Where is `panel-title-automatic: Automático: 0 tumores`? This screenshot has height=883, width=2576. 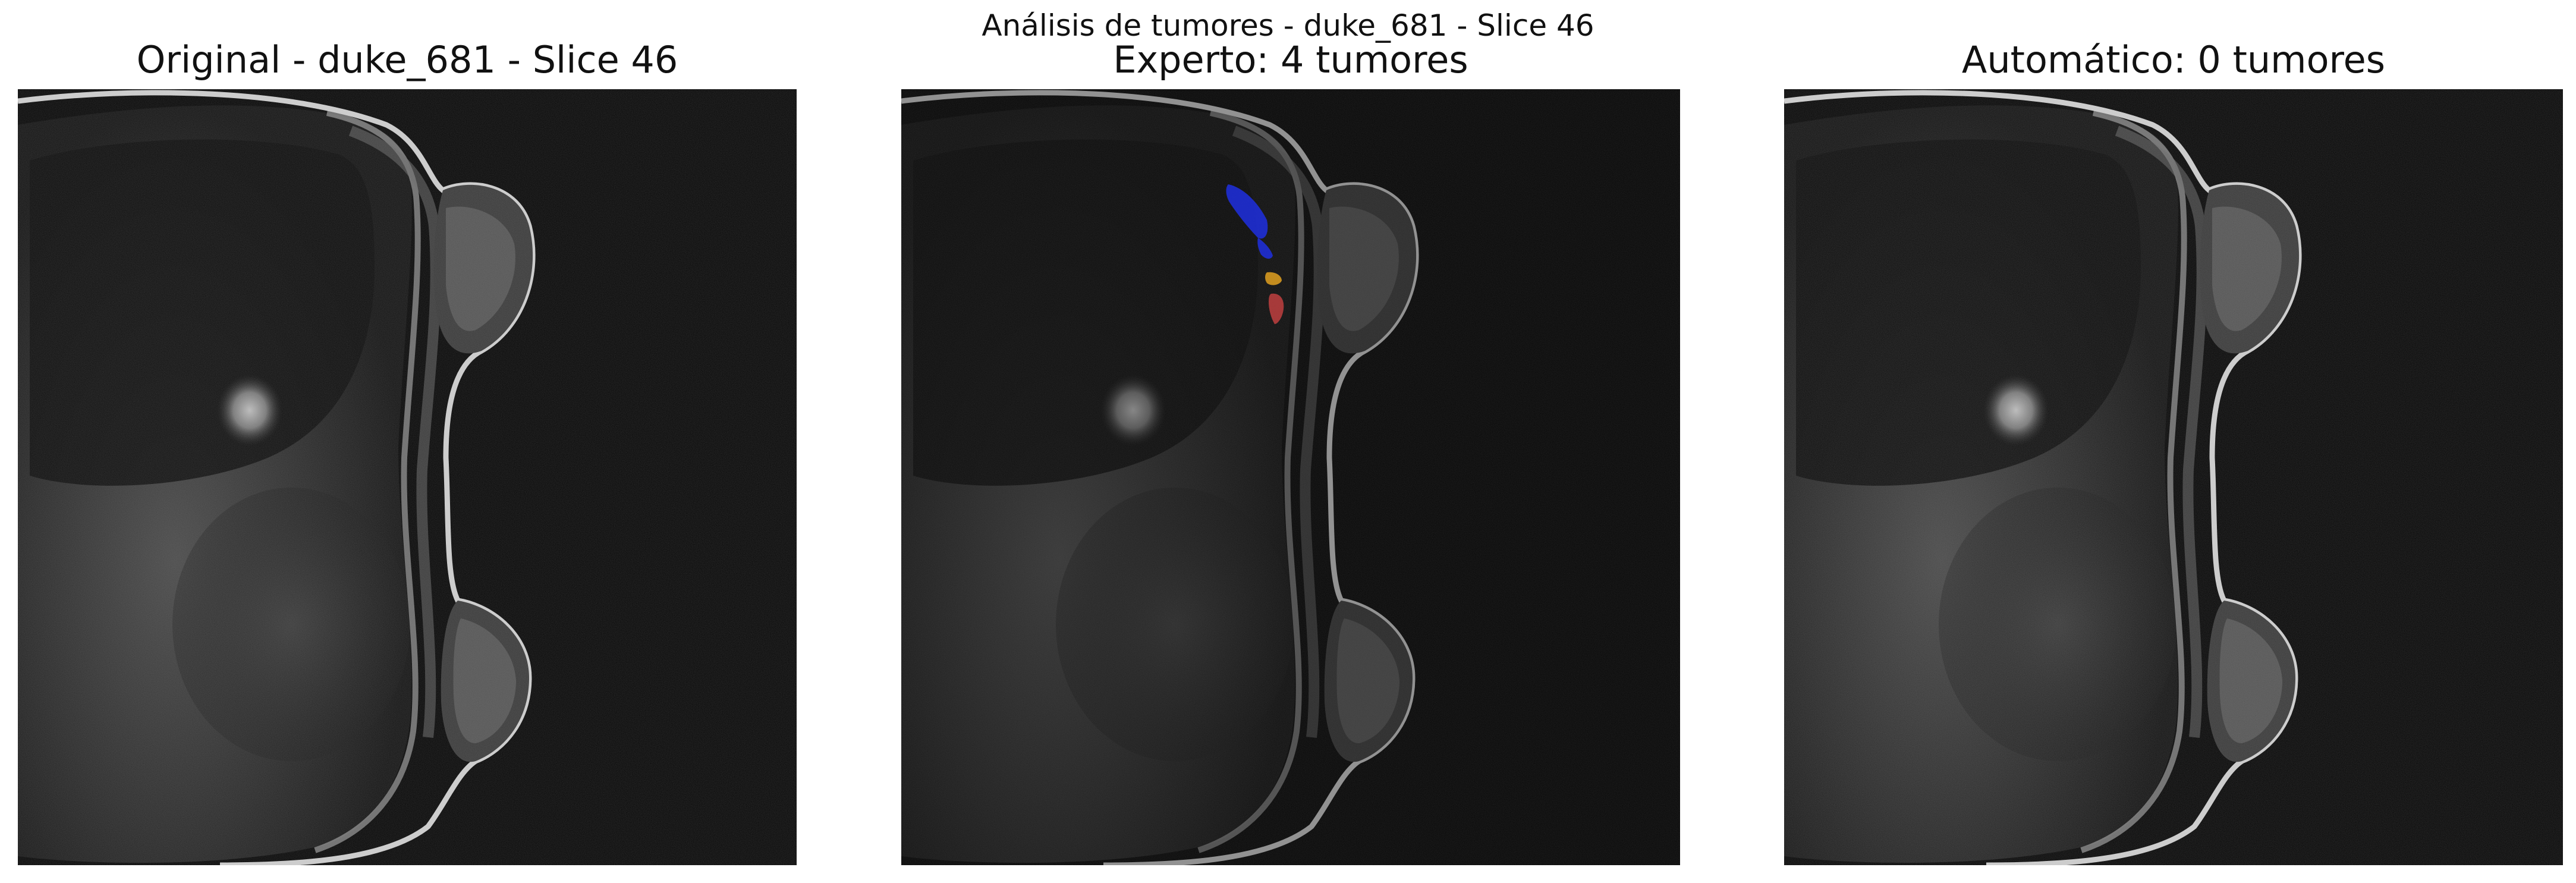
panel-title-automatic: Automático: 0 tumores is located at coordinates (2173, 59).